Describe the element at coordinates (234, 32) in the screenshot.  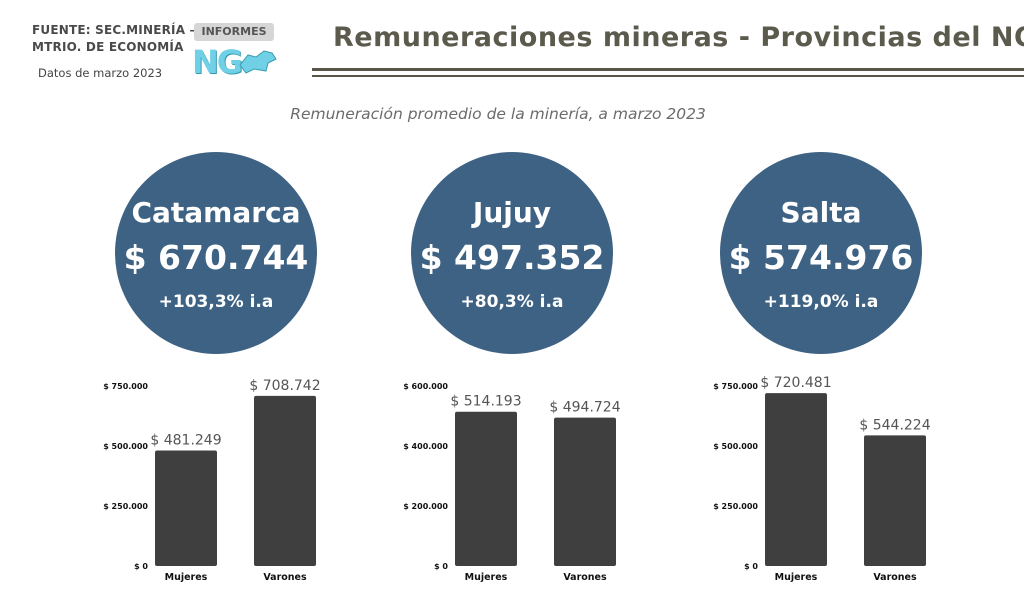
I see `logo-word: INFORMES` at that location.